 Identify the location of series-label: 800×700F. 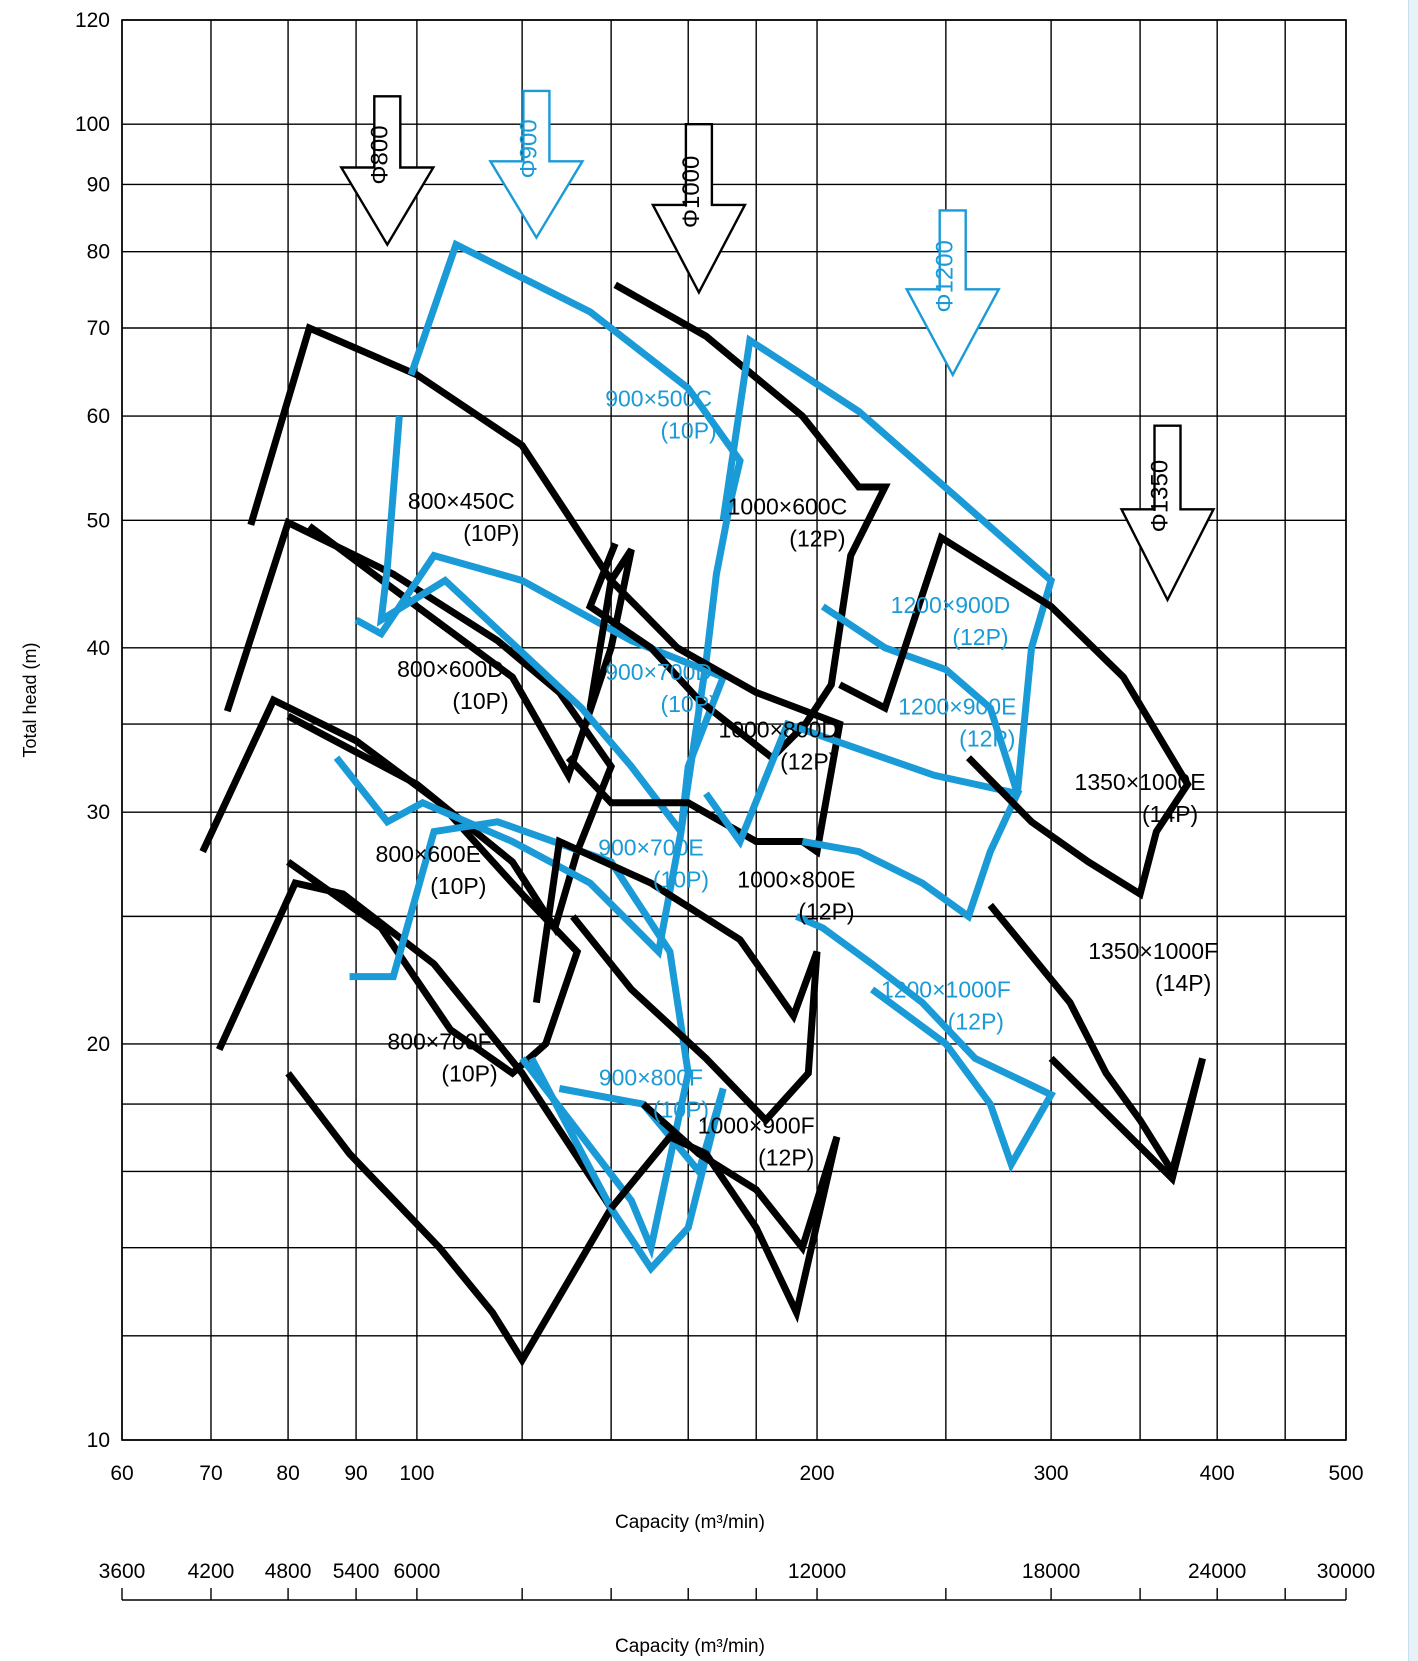
(439, 1042).